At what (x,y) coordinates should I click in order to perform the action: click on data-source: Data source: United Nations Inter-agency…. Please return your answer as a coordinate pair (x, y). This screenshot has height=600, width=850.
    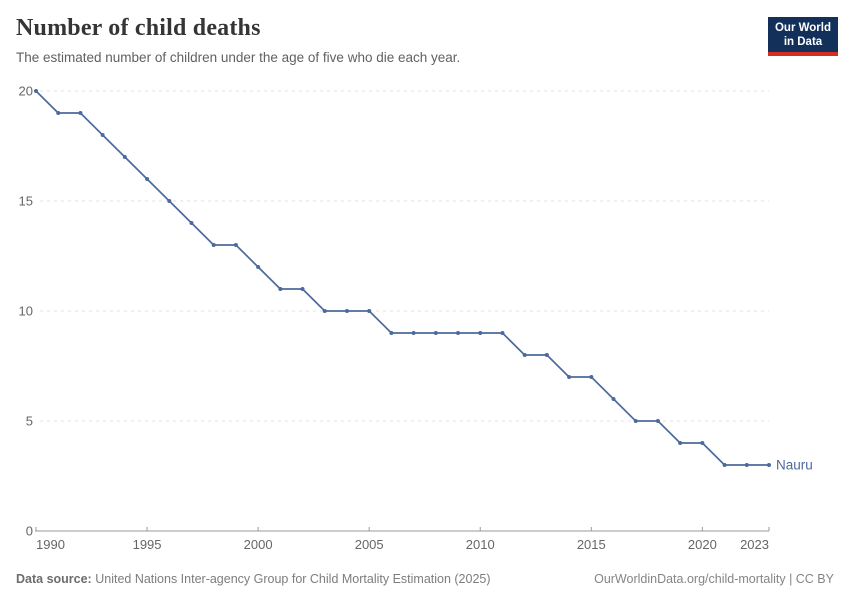
    Looking at the image, I should click on (253, 579).